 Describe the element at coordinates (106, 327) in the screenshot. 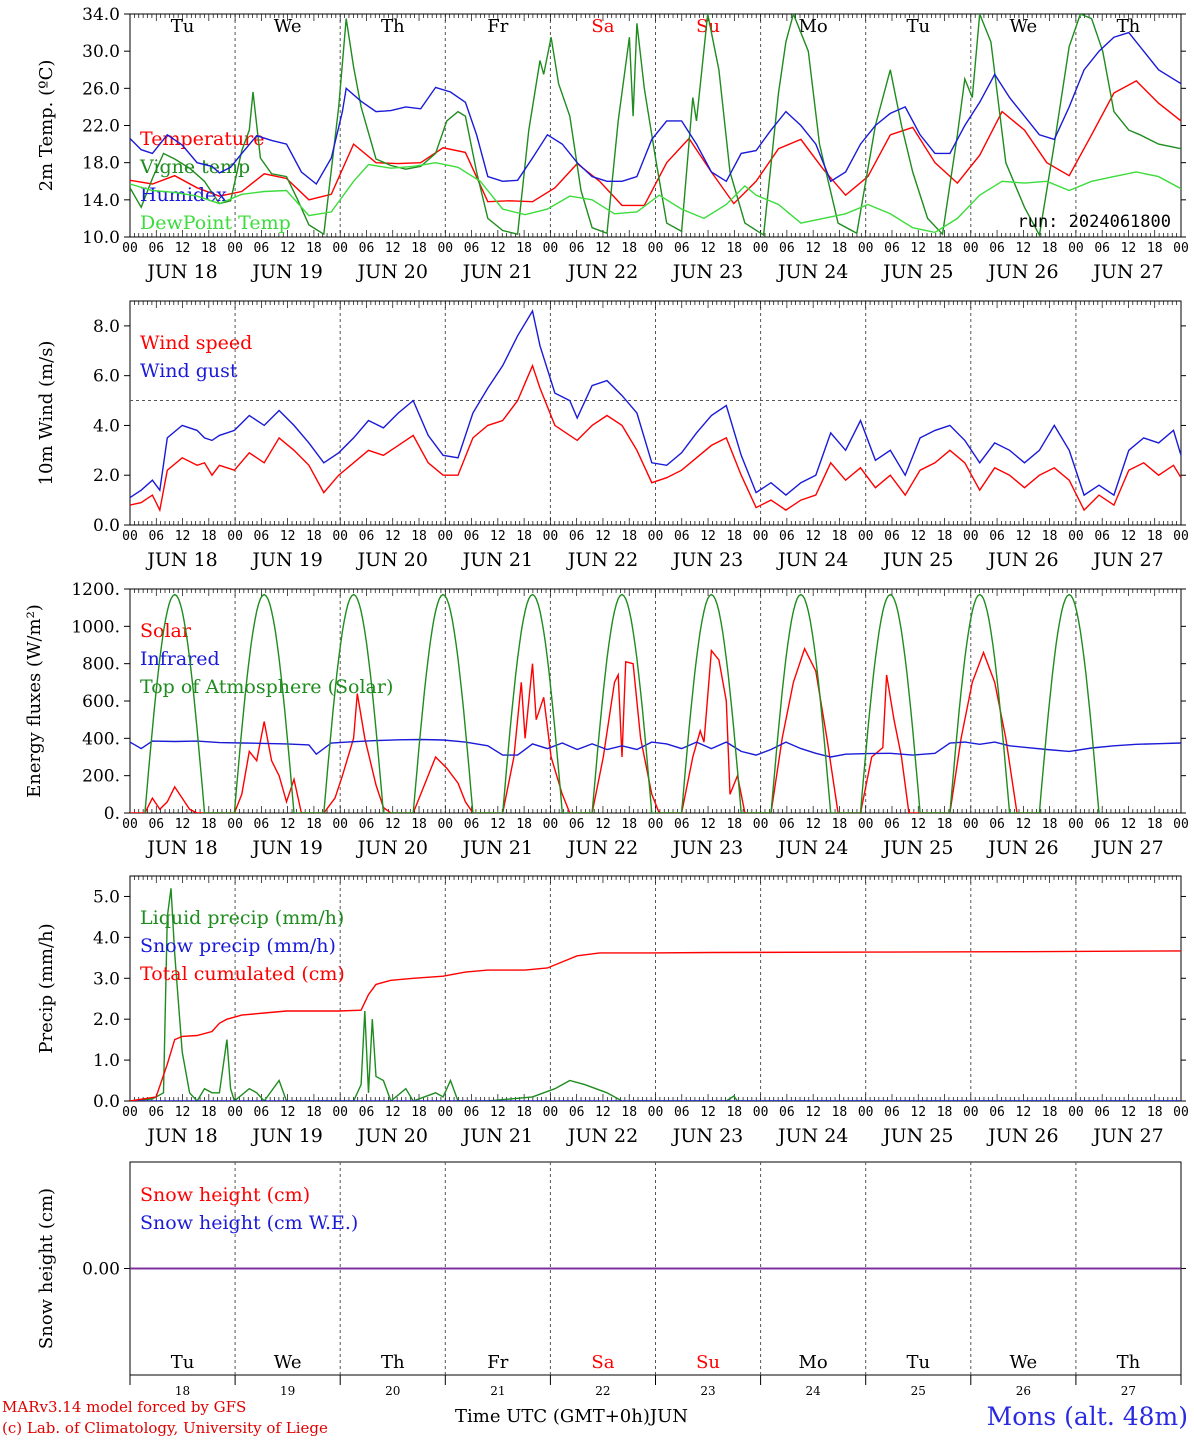

I see `y-tick-label: 8.0` at that location.